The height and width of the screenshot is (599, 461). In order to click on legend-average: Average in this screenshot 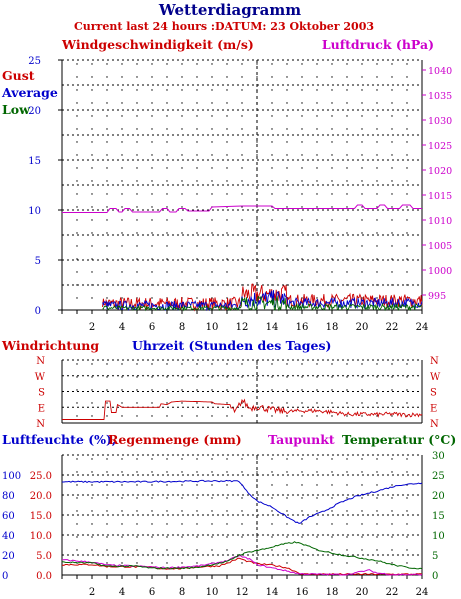, I will do `click(29, 92)`.